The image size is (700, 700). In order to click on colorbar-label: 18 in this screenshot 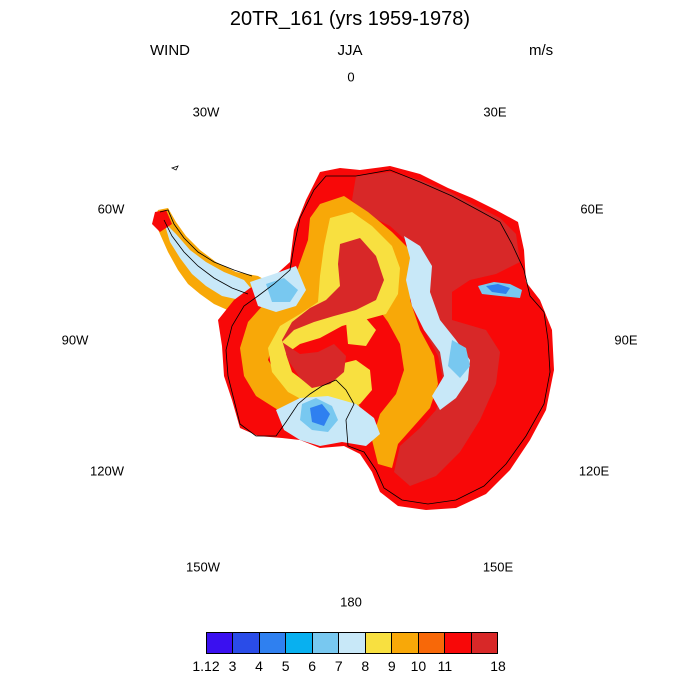, I will do `click(498, 666)`.